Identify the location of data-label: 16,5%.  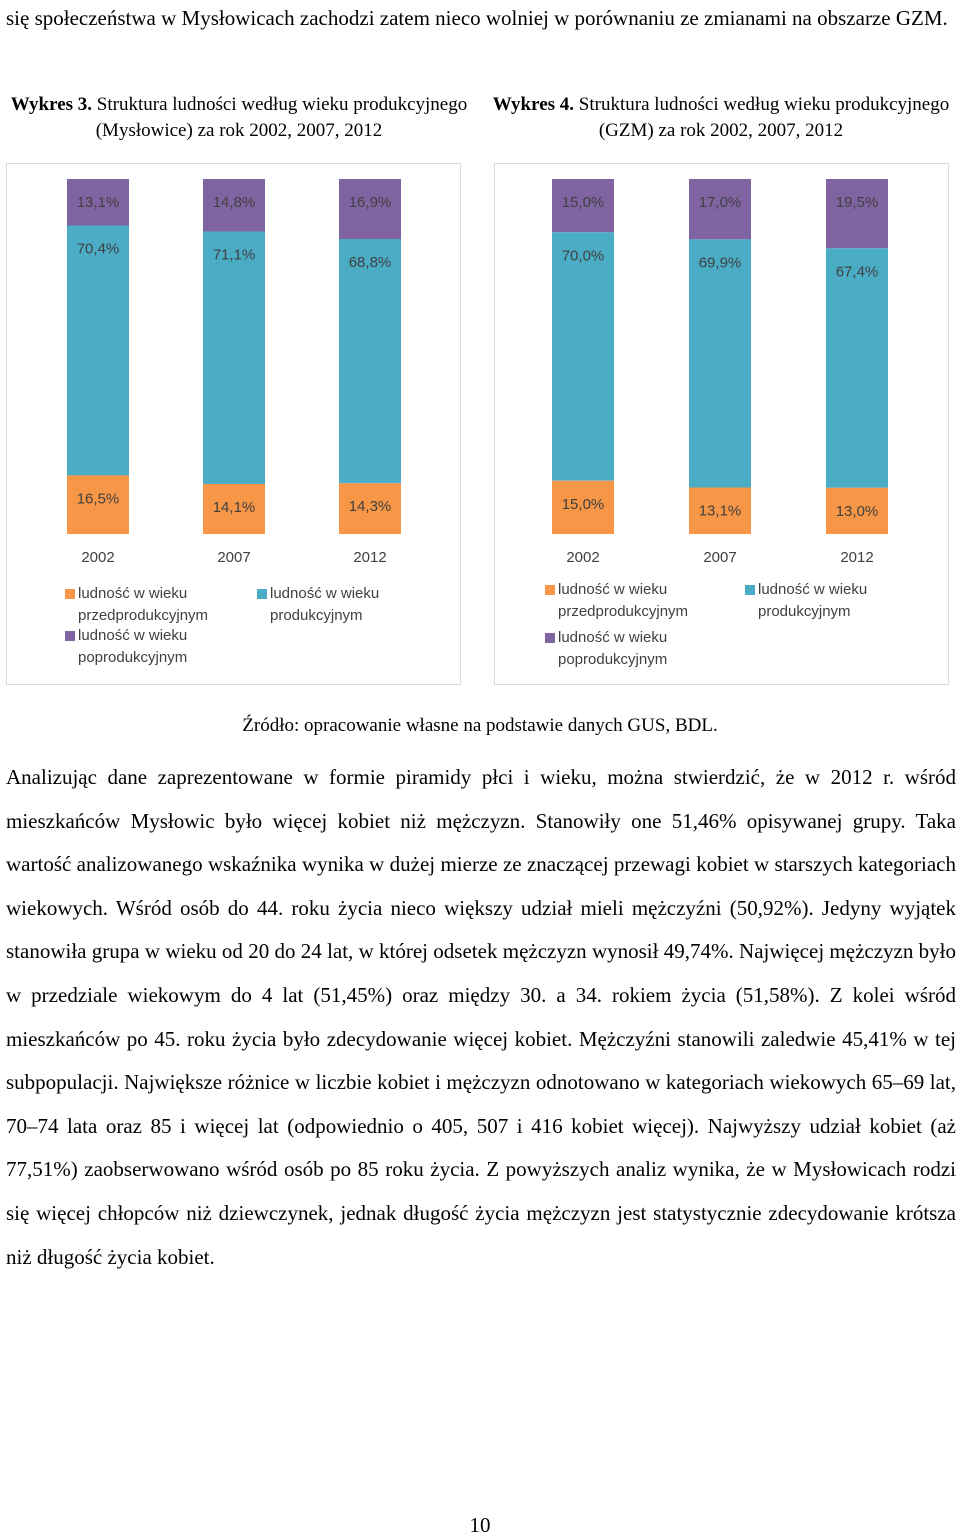
(98, 498).